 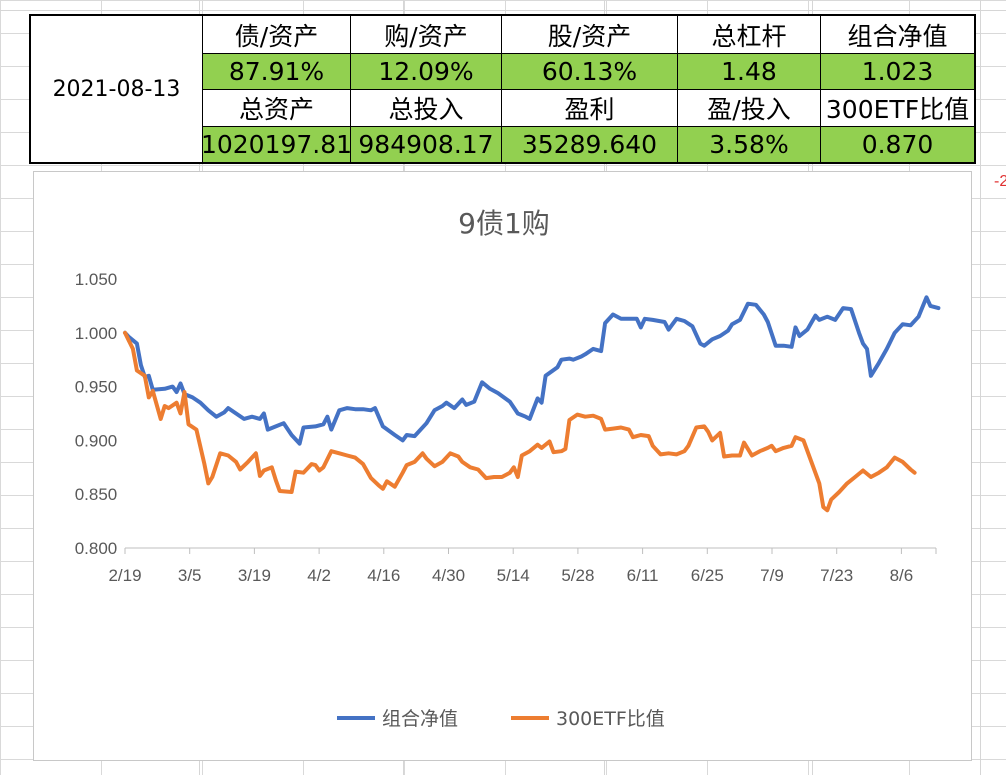 What do you see at coordinates (707, 575) in the screenshot?
I see `x-tick-label: 6/25` at bounding box center [707, 575].